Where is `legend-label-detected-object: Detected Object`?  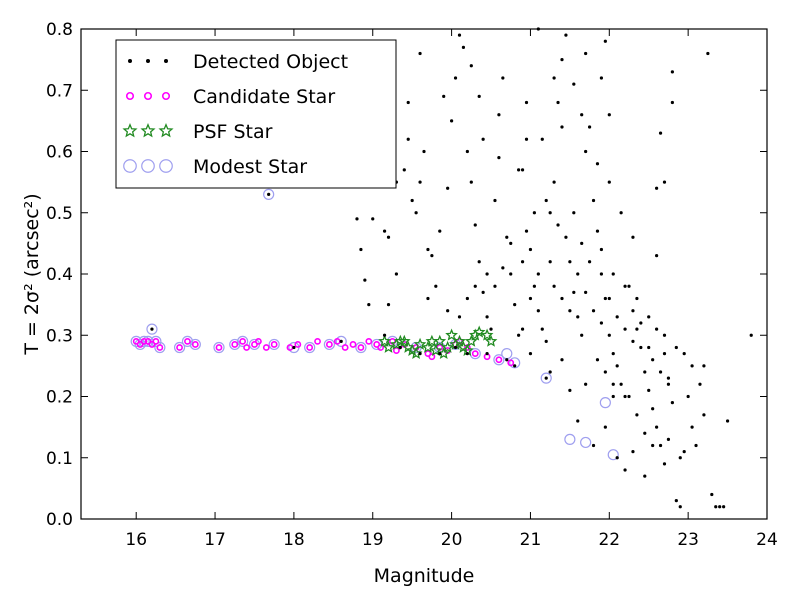 legend-label-detected-object: Detected Object is located at coordinates (270, 62).